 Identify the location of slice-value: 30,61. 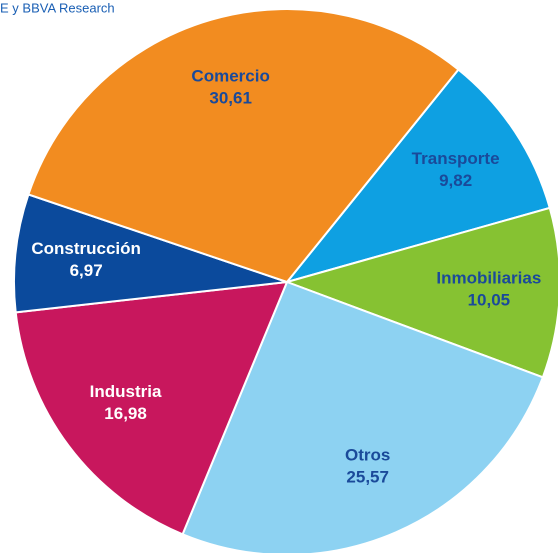
(230, 97).